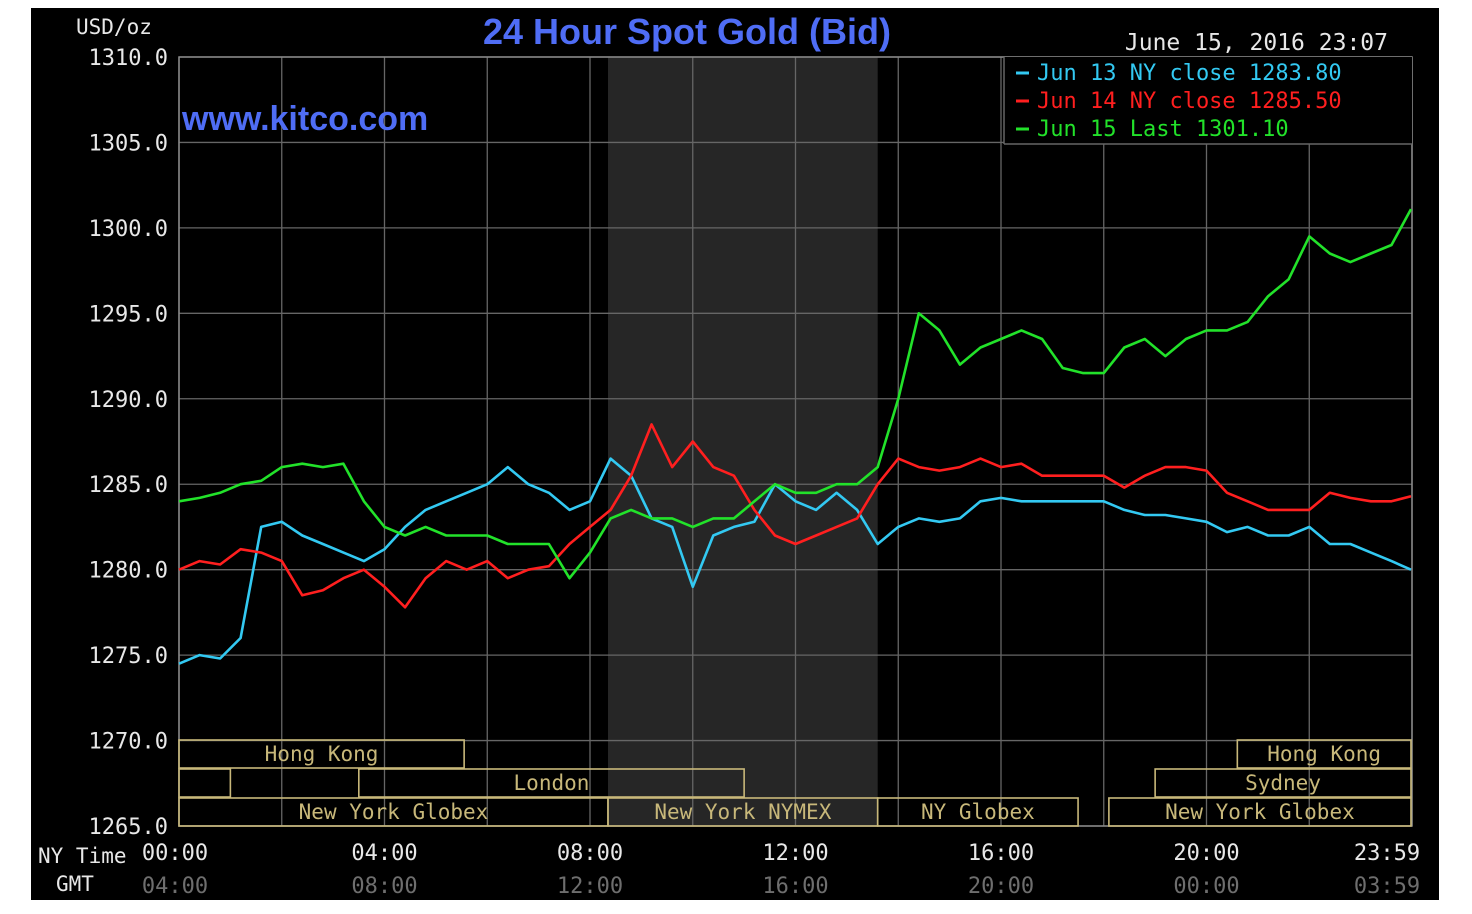 The image size is (1472, 914). I want to click on x-tick-label-gmt: 20:00, so click(1001, 886).